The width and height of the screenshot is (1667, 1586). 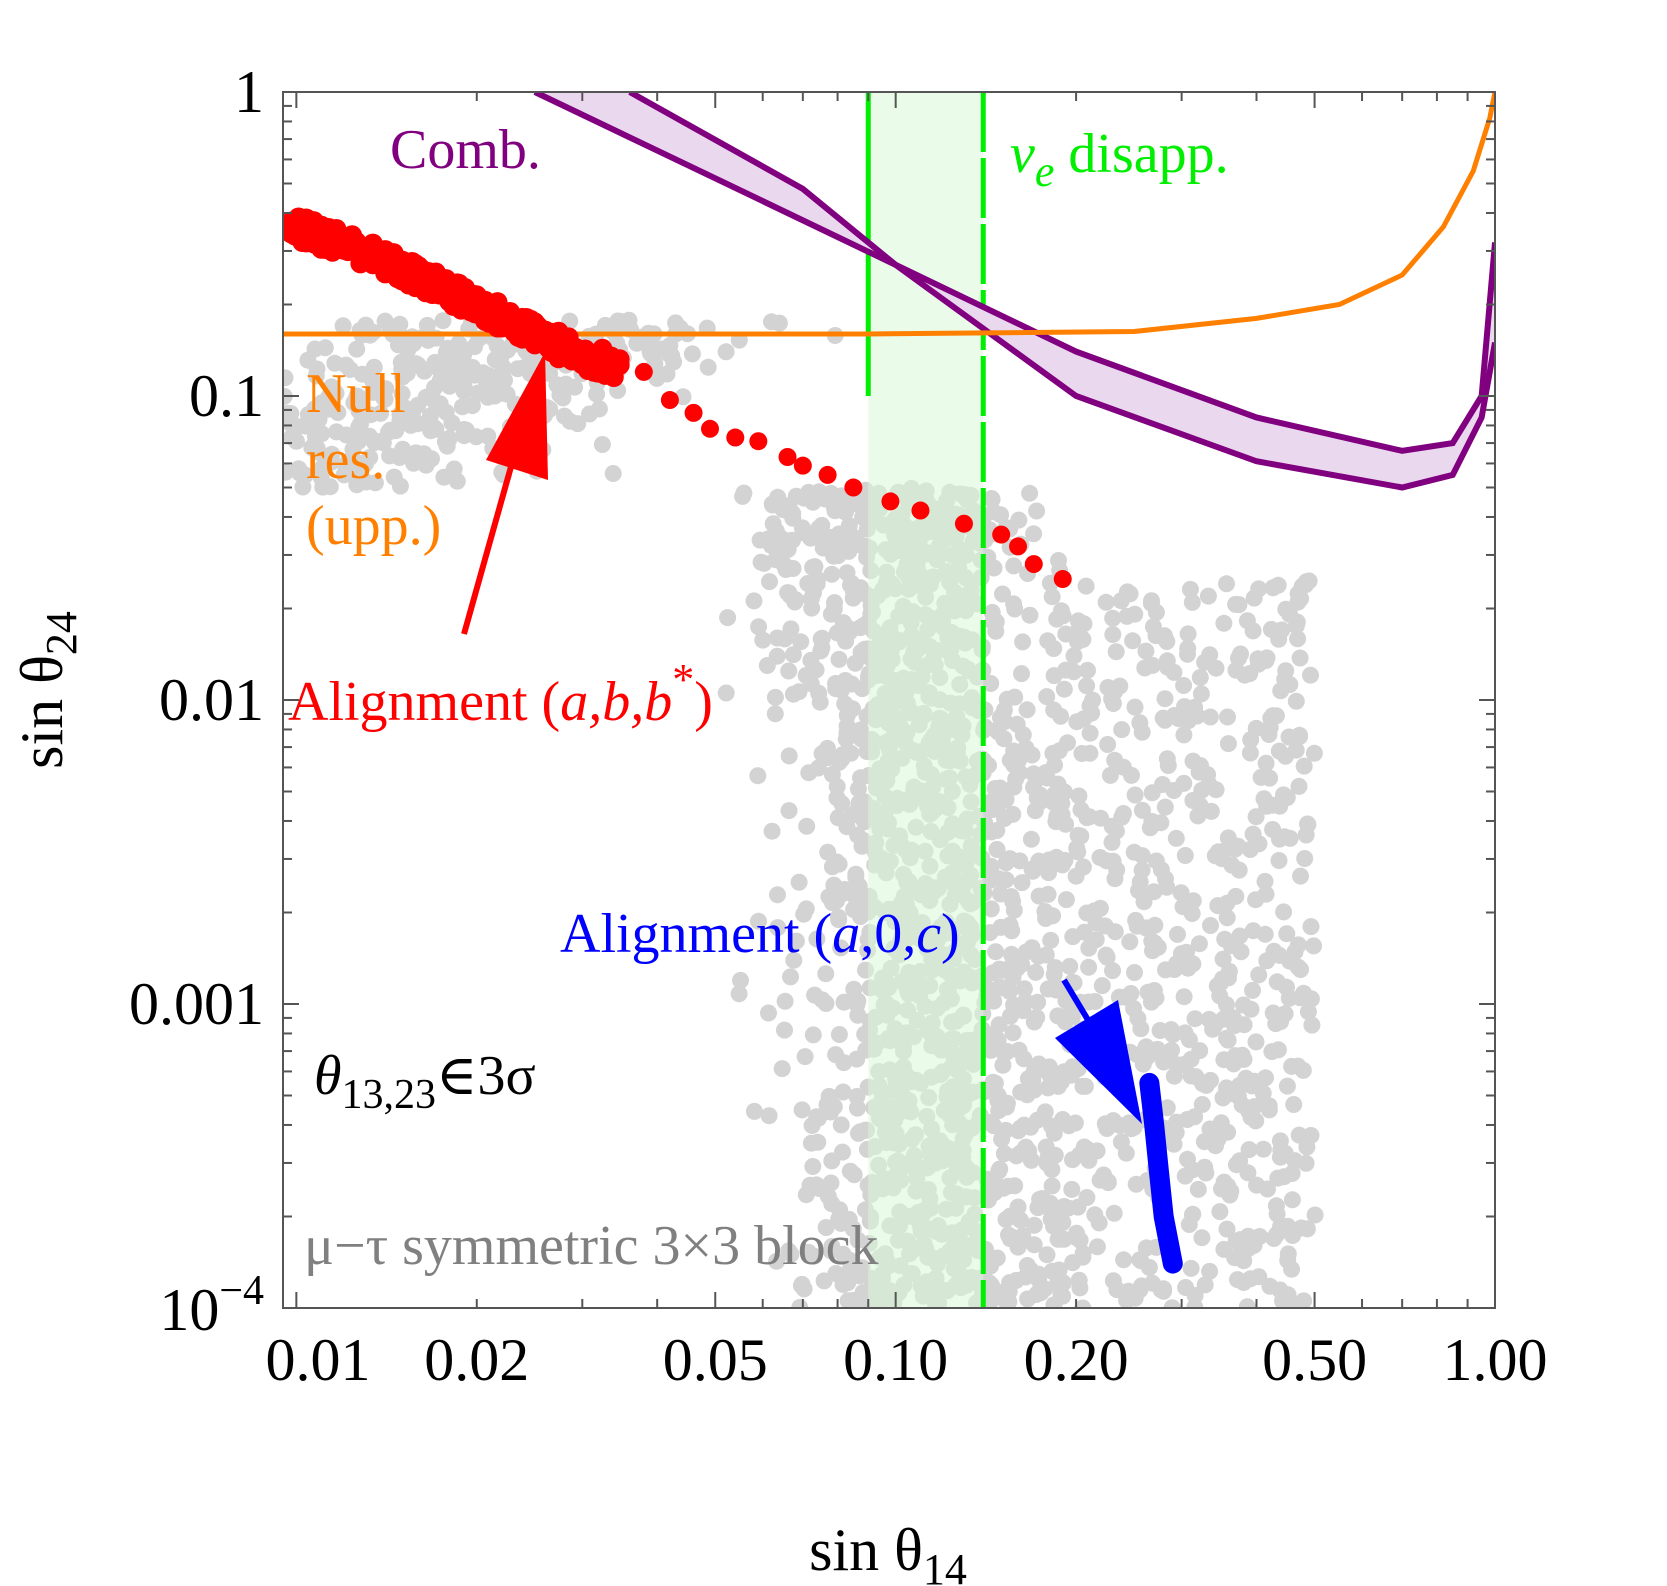 I want to click on x-tick-label: 0.10, so click(x=895, y=1360).